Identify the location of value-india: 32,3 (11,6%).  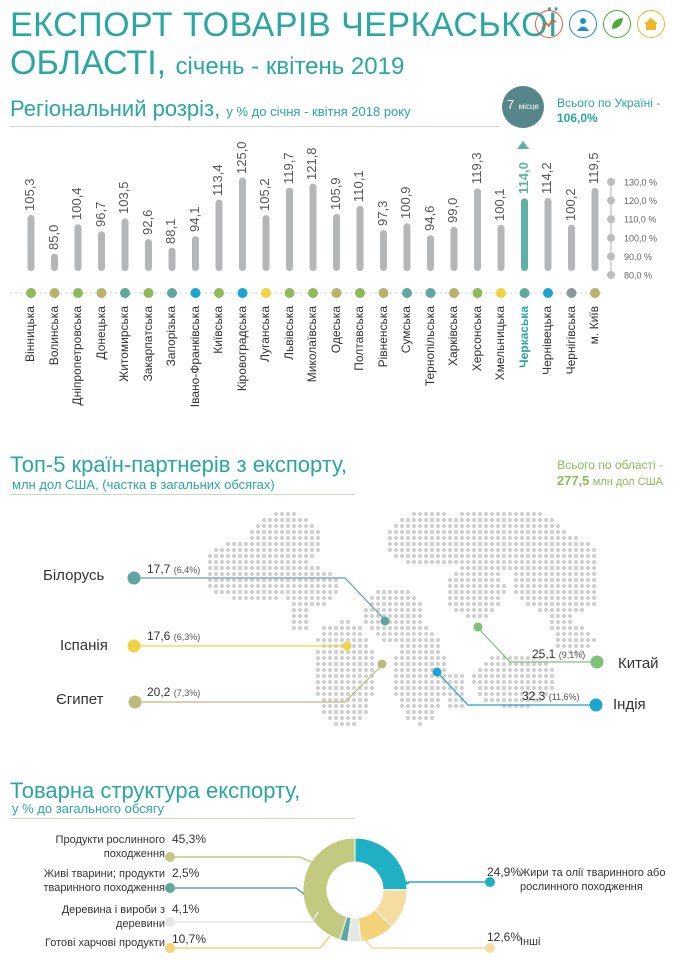
(551, 696).